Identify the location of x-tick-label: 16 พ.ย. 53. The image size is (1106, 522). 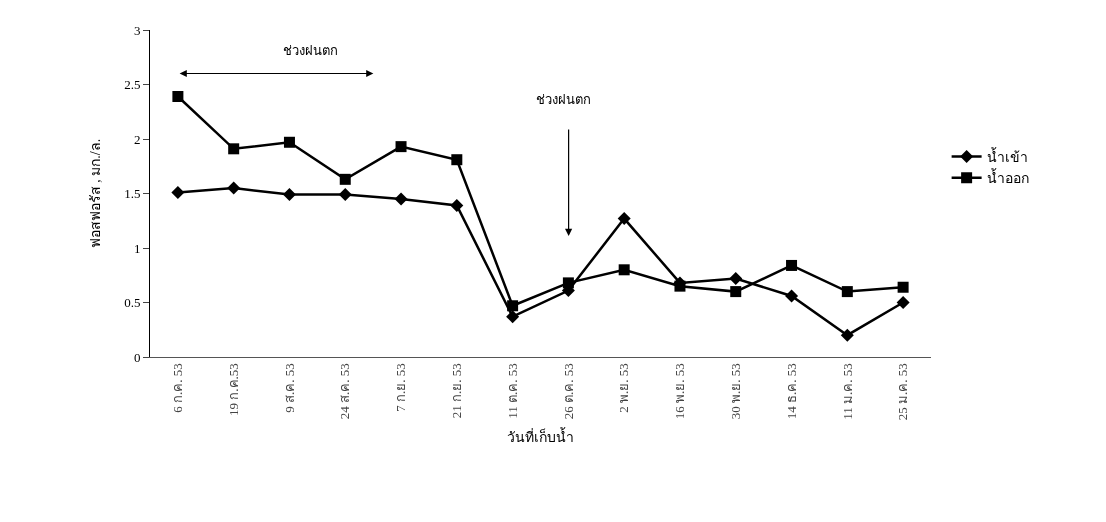
(680, 391).